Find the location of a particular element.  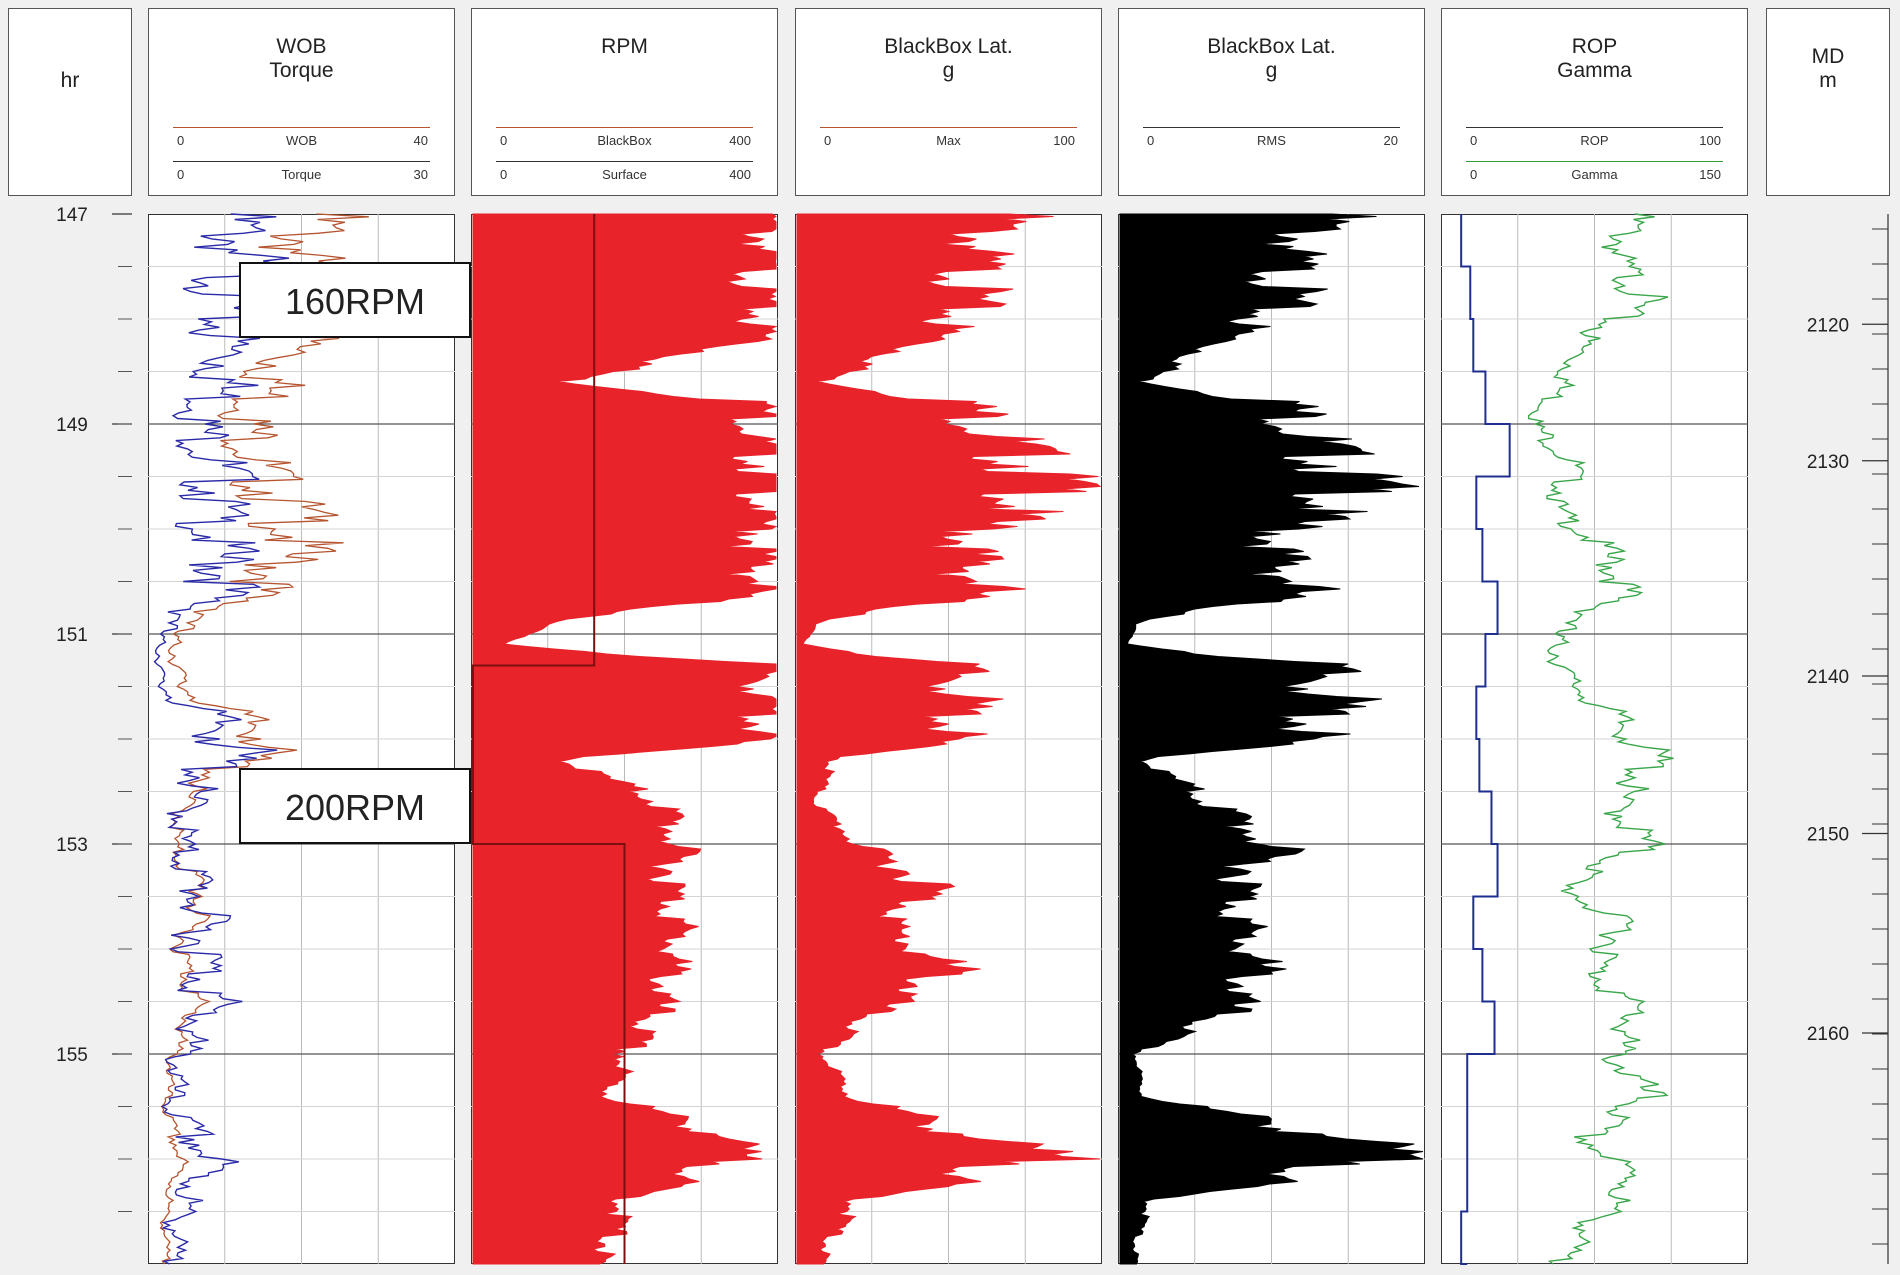

header-md: MD m is located at coordinates (1828, 102).